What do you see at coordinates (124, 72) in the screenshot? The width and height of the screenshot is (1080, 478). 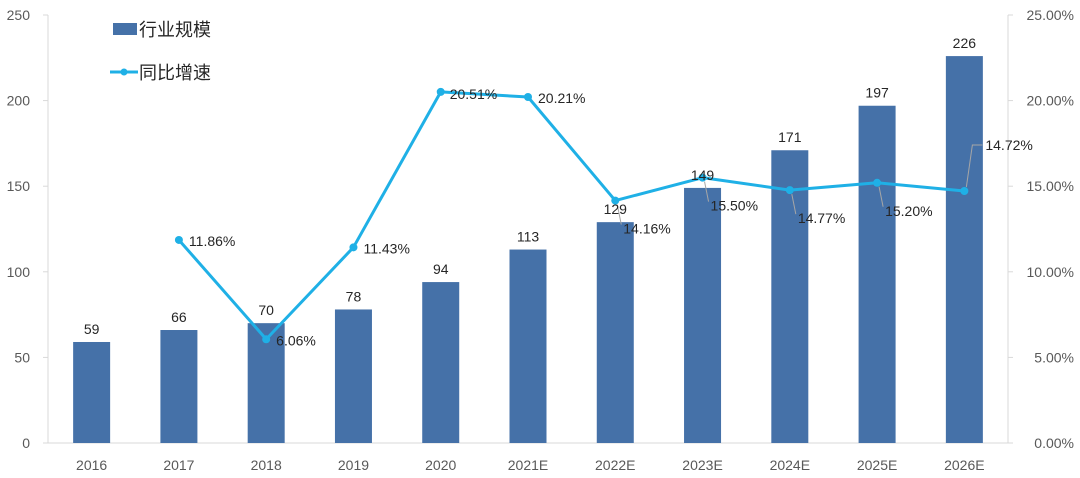 I see `legend-line-marker` at bounding box center [124, 72].